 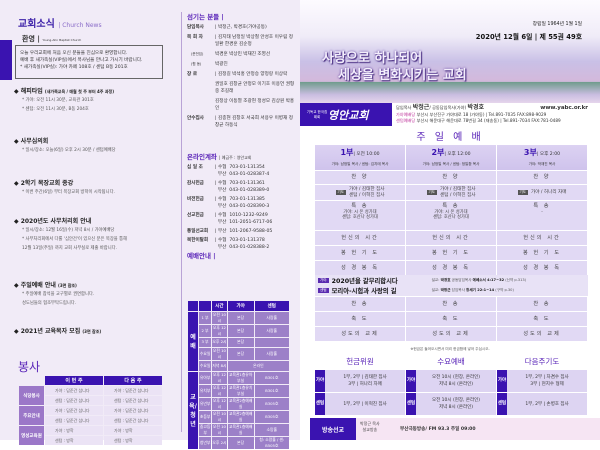 I want to click on offering-row: 가야 오전 10시 (현장, 온라인) 저녁 8시 (온라인), so click(x=451, y=381).